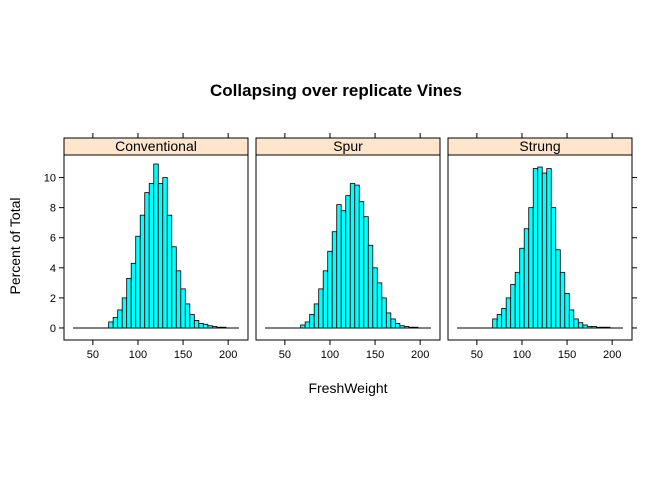 The width and height of the screenshot is (672, 480). Describe the element at coordinates (50, 179) in the screenshot. I see `y-tick-label: 10` at that location.